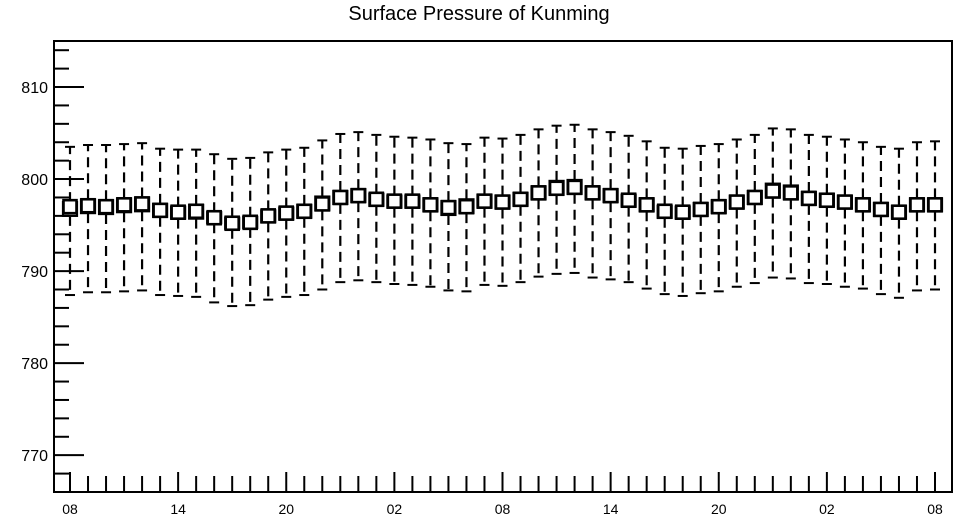 The height and width of the screenshot is (520, 958). Describe the element at coordinates (503, 509) in the screenshot. I see `x-tick-label: 08` at that location.